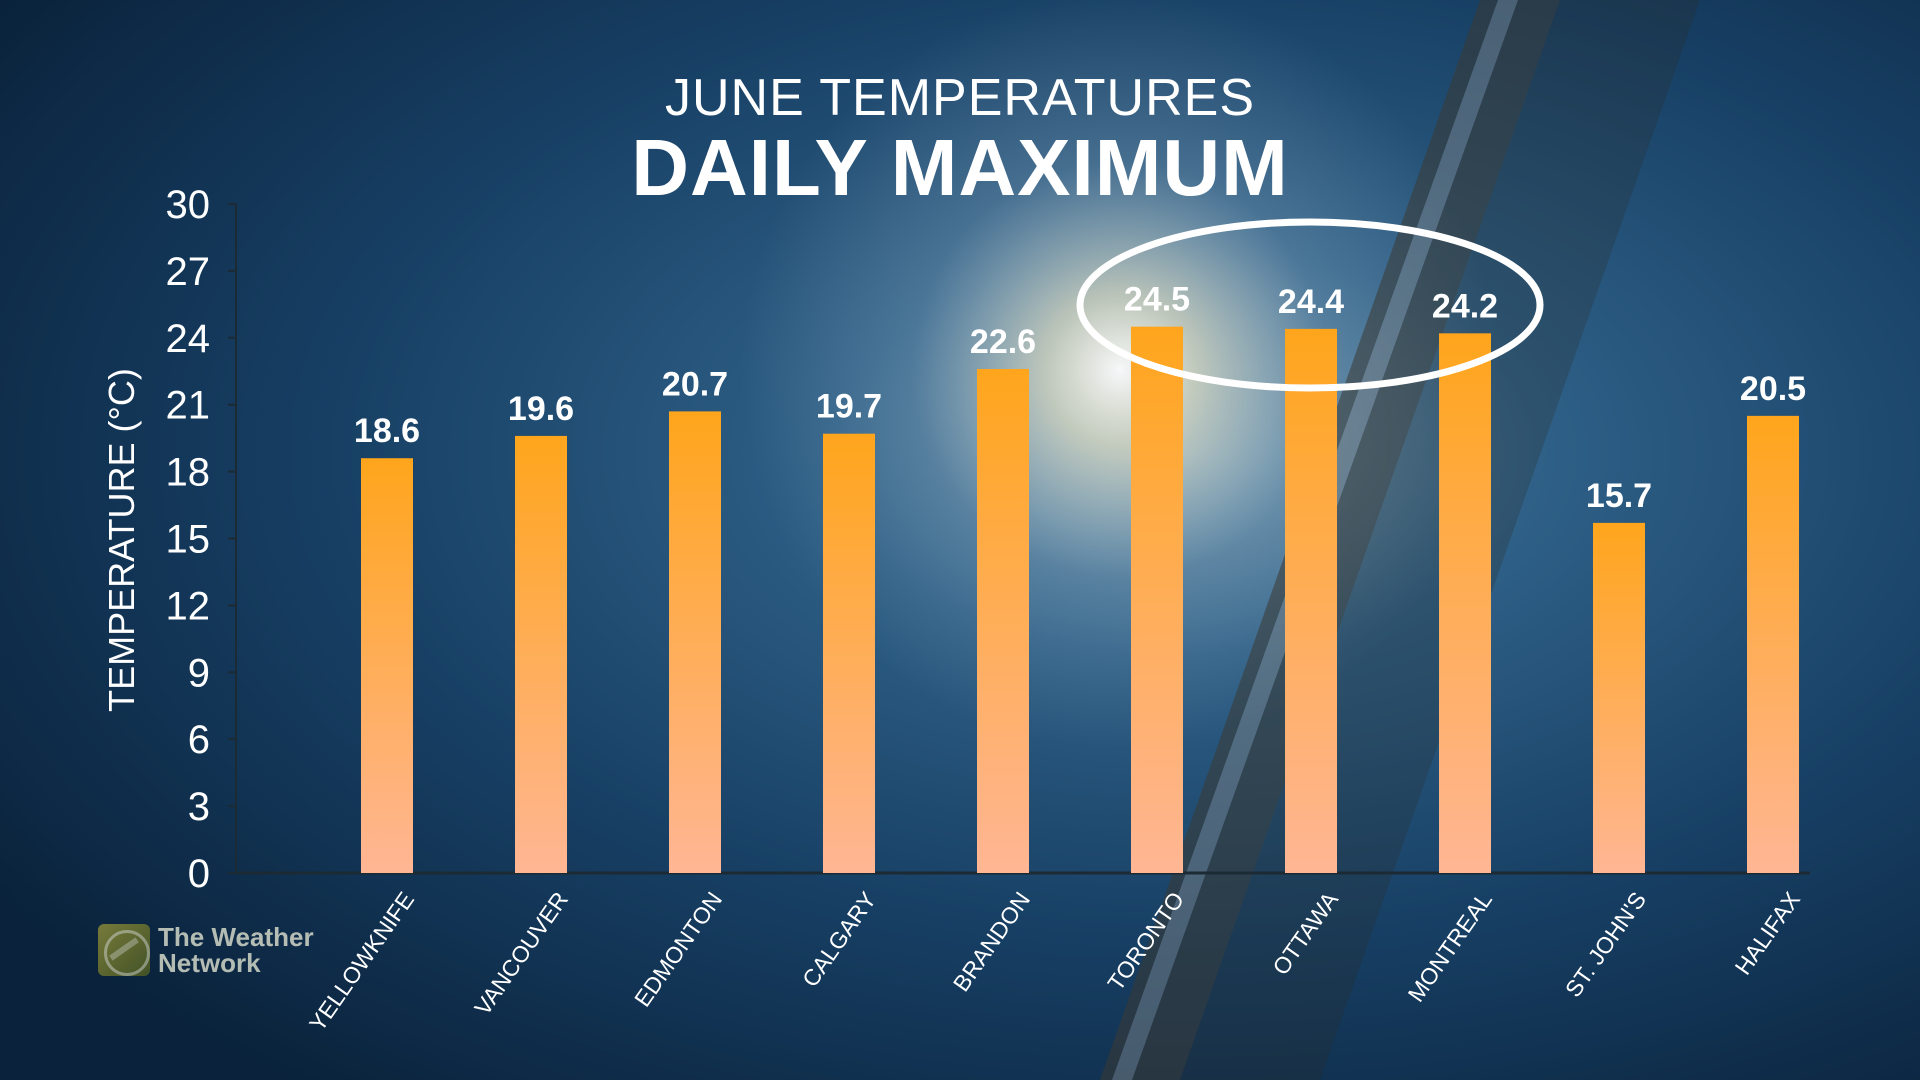 This screenshot has width=1920, height=1080. What do you see at coordinates (236, 937) in the screenshot?
I see `logo-text-line1: The Weather` at bounding box center [236, 937].